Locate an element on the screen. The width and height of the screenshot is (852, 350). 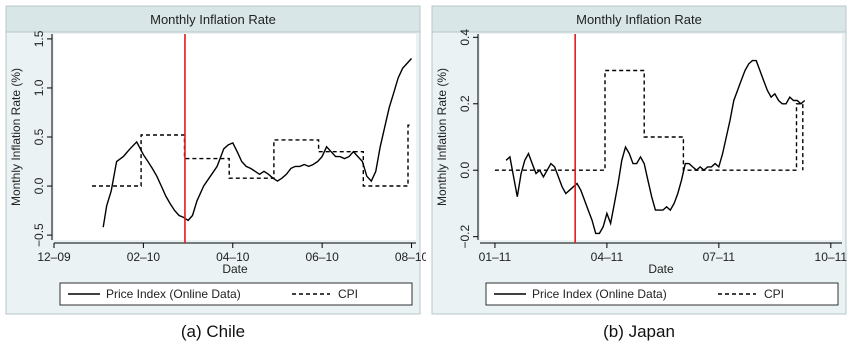
chile-legend-label-cpi: CPI is located at coordinates (348, 294).